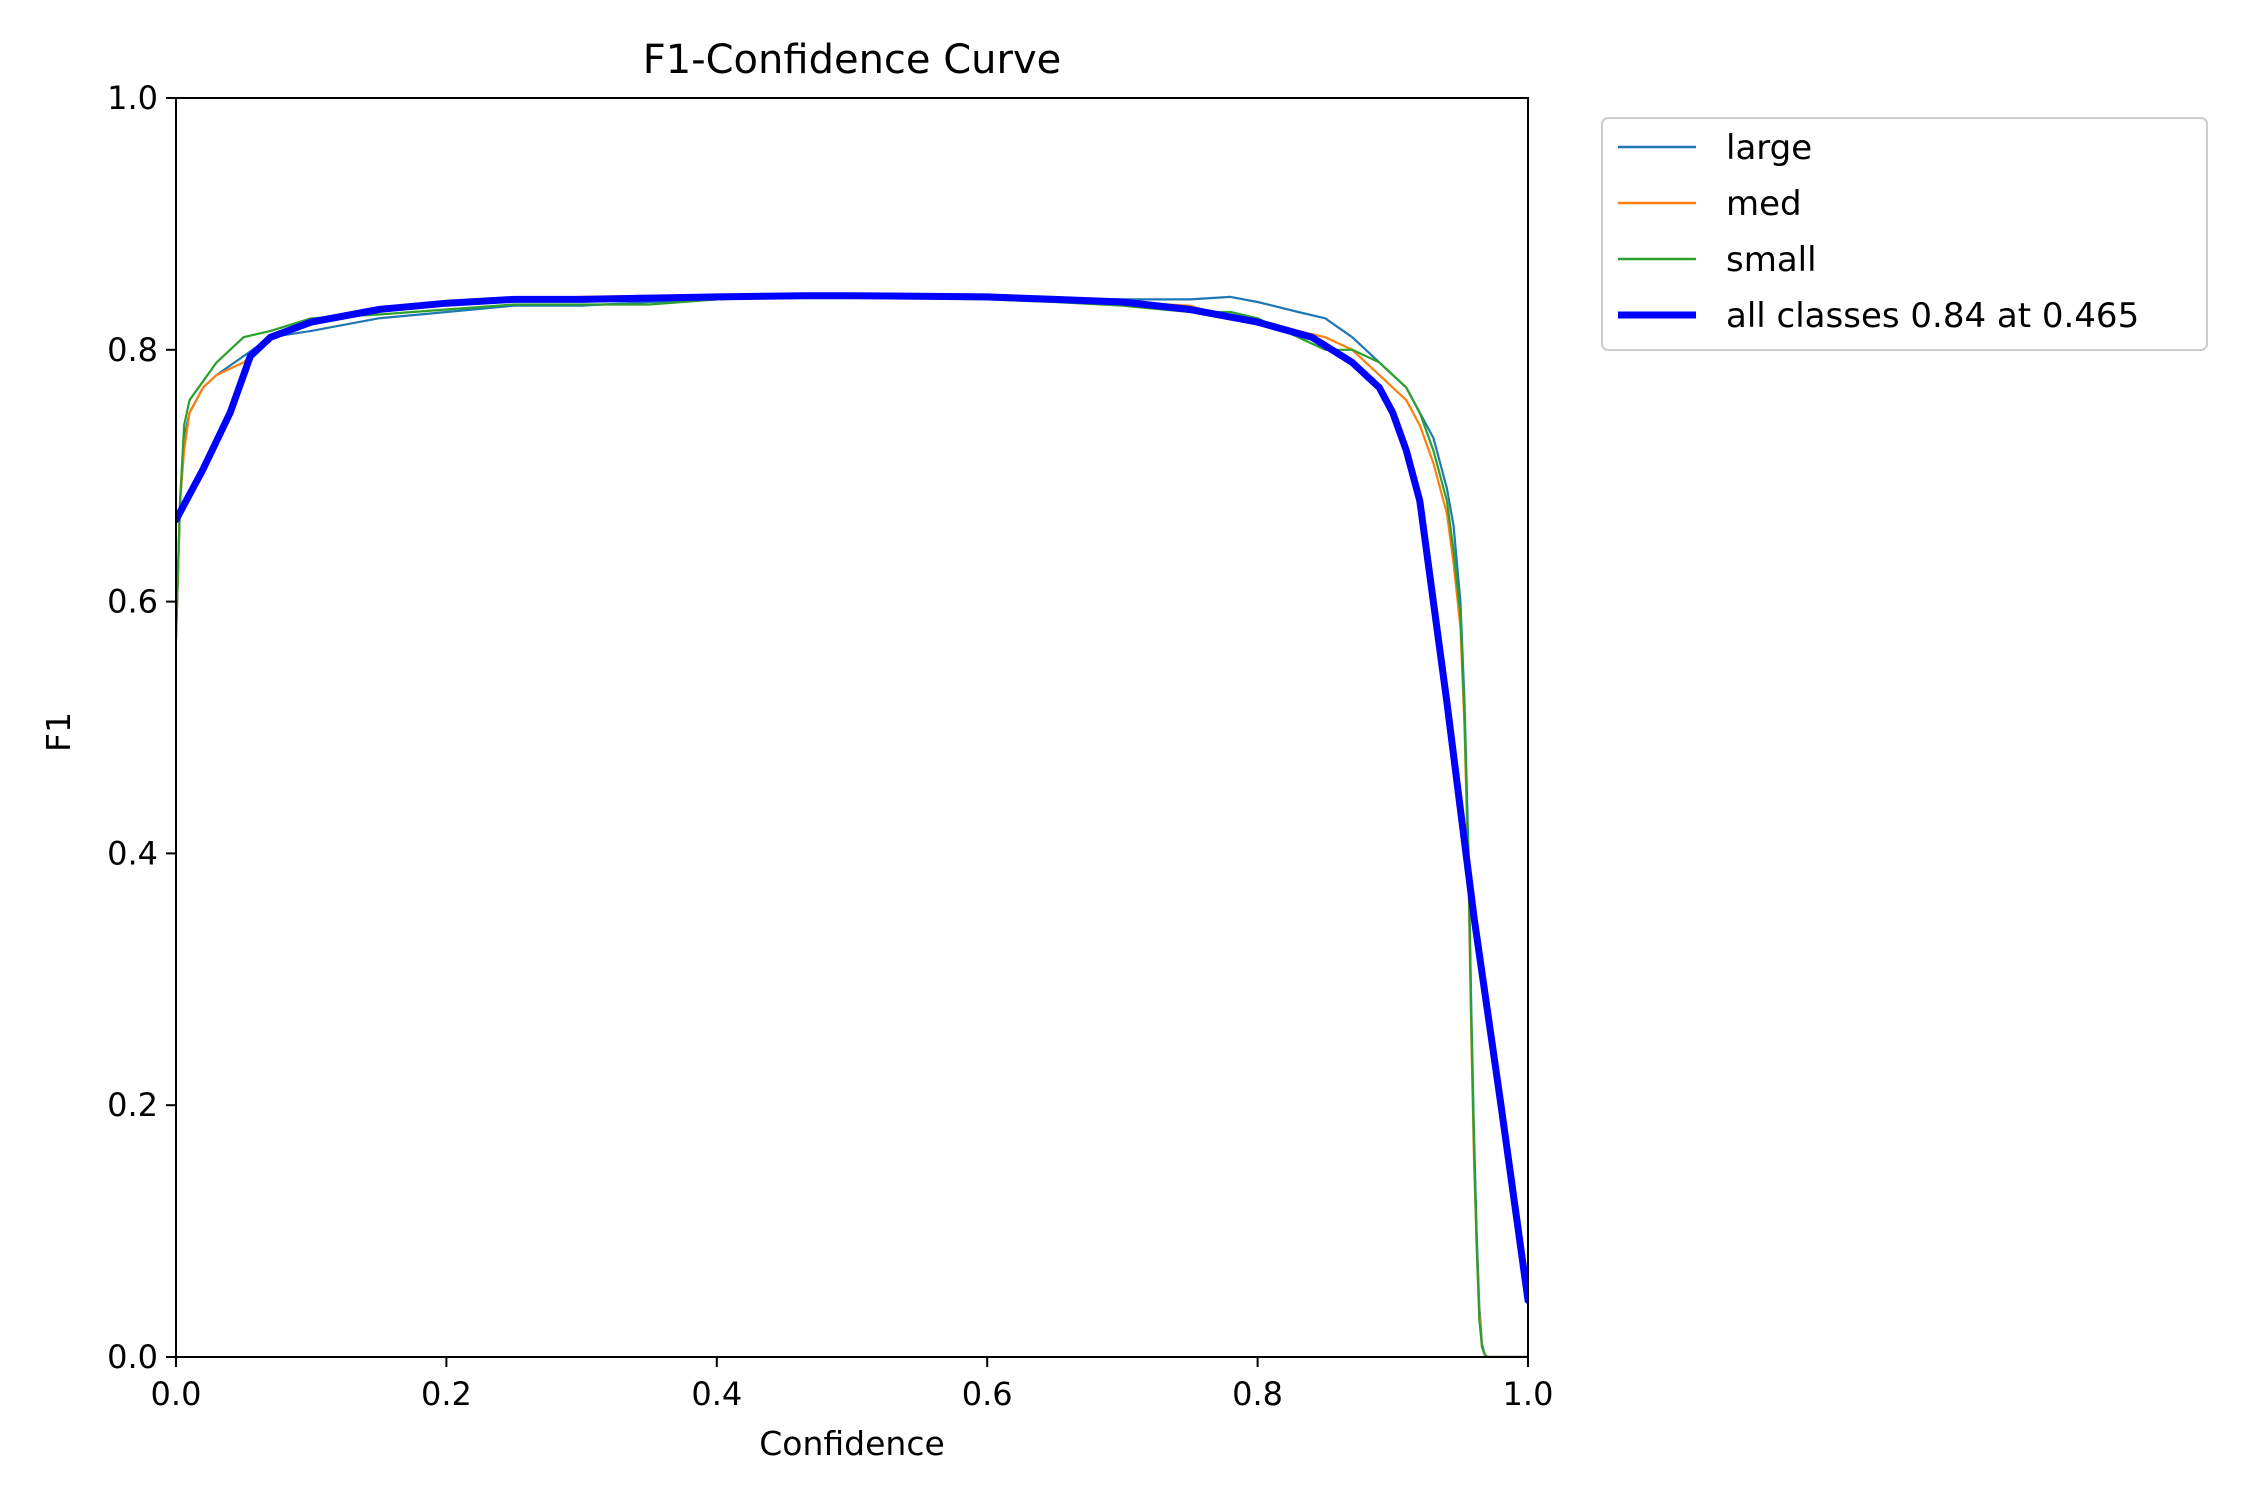  What do you see at coordinates (176, 1394) in the screenshot?
I see `x-tick-label: 0.0` at bounding box center [176, 1394].